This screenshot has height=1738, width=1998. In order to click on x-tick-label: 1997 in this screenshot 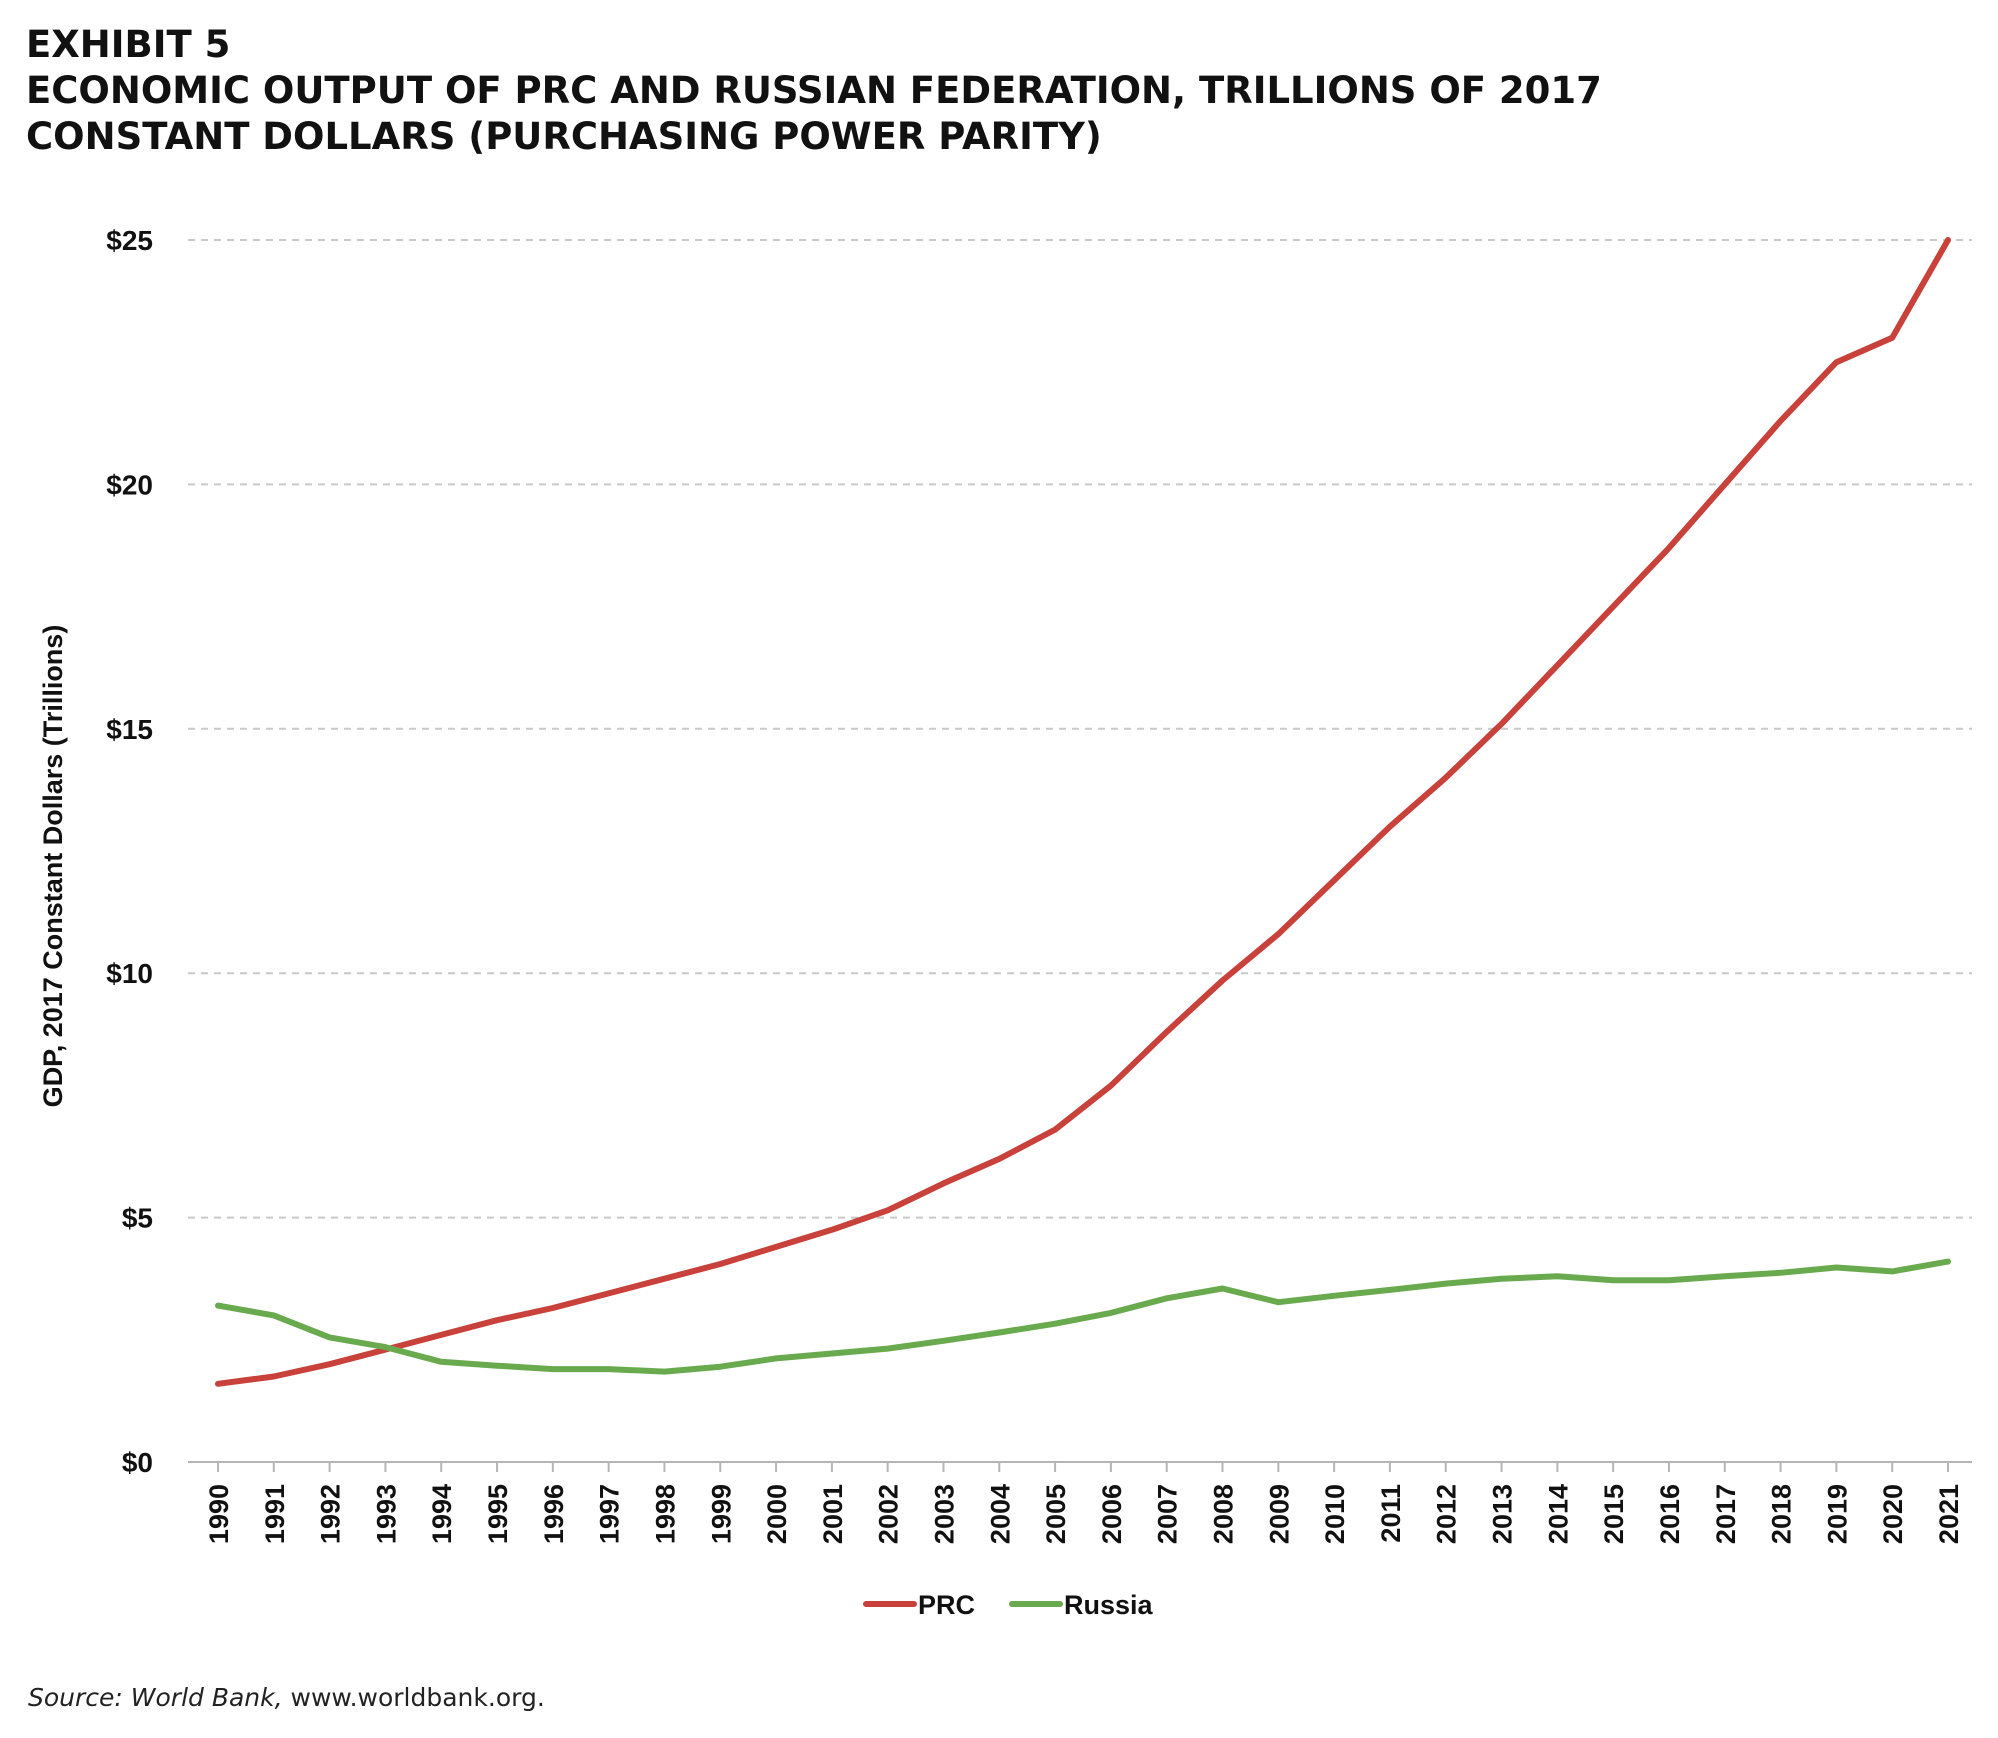, I will do `click(610, 1514)`.